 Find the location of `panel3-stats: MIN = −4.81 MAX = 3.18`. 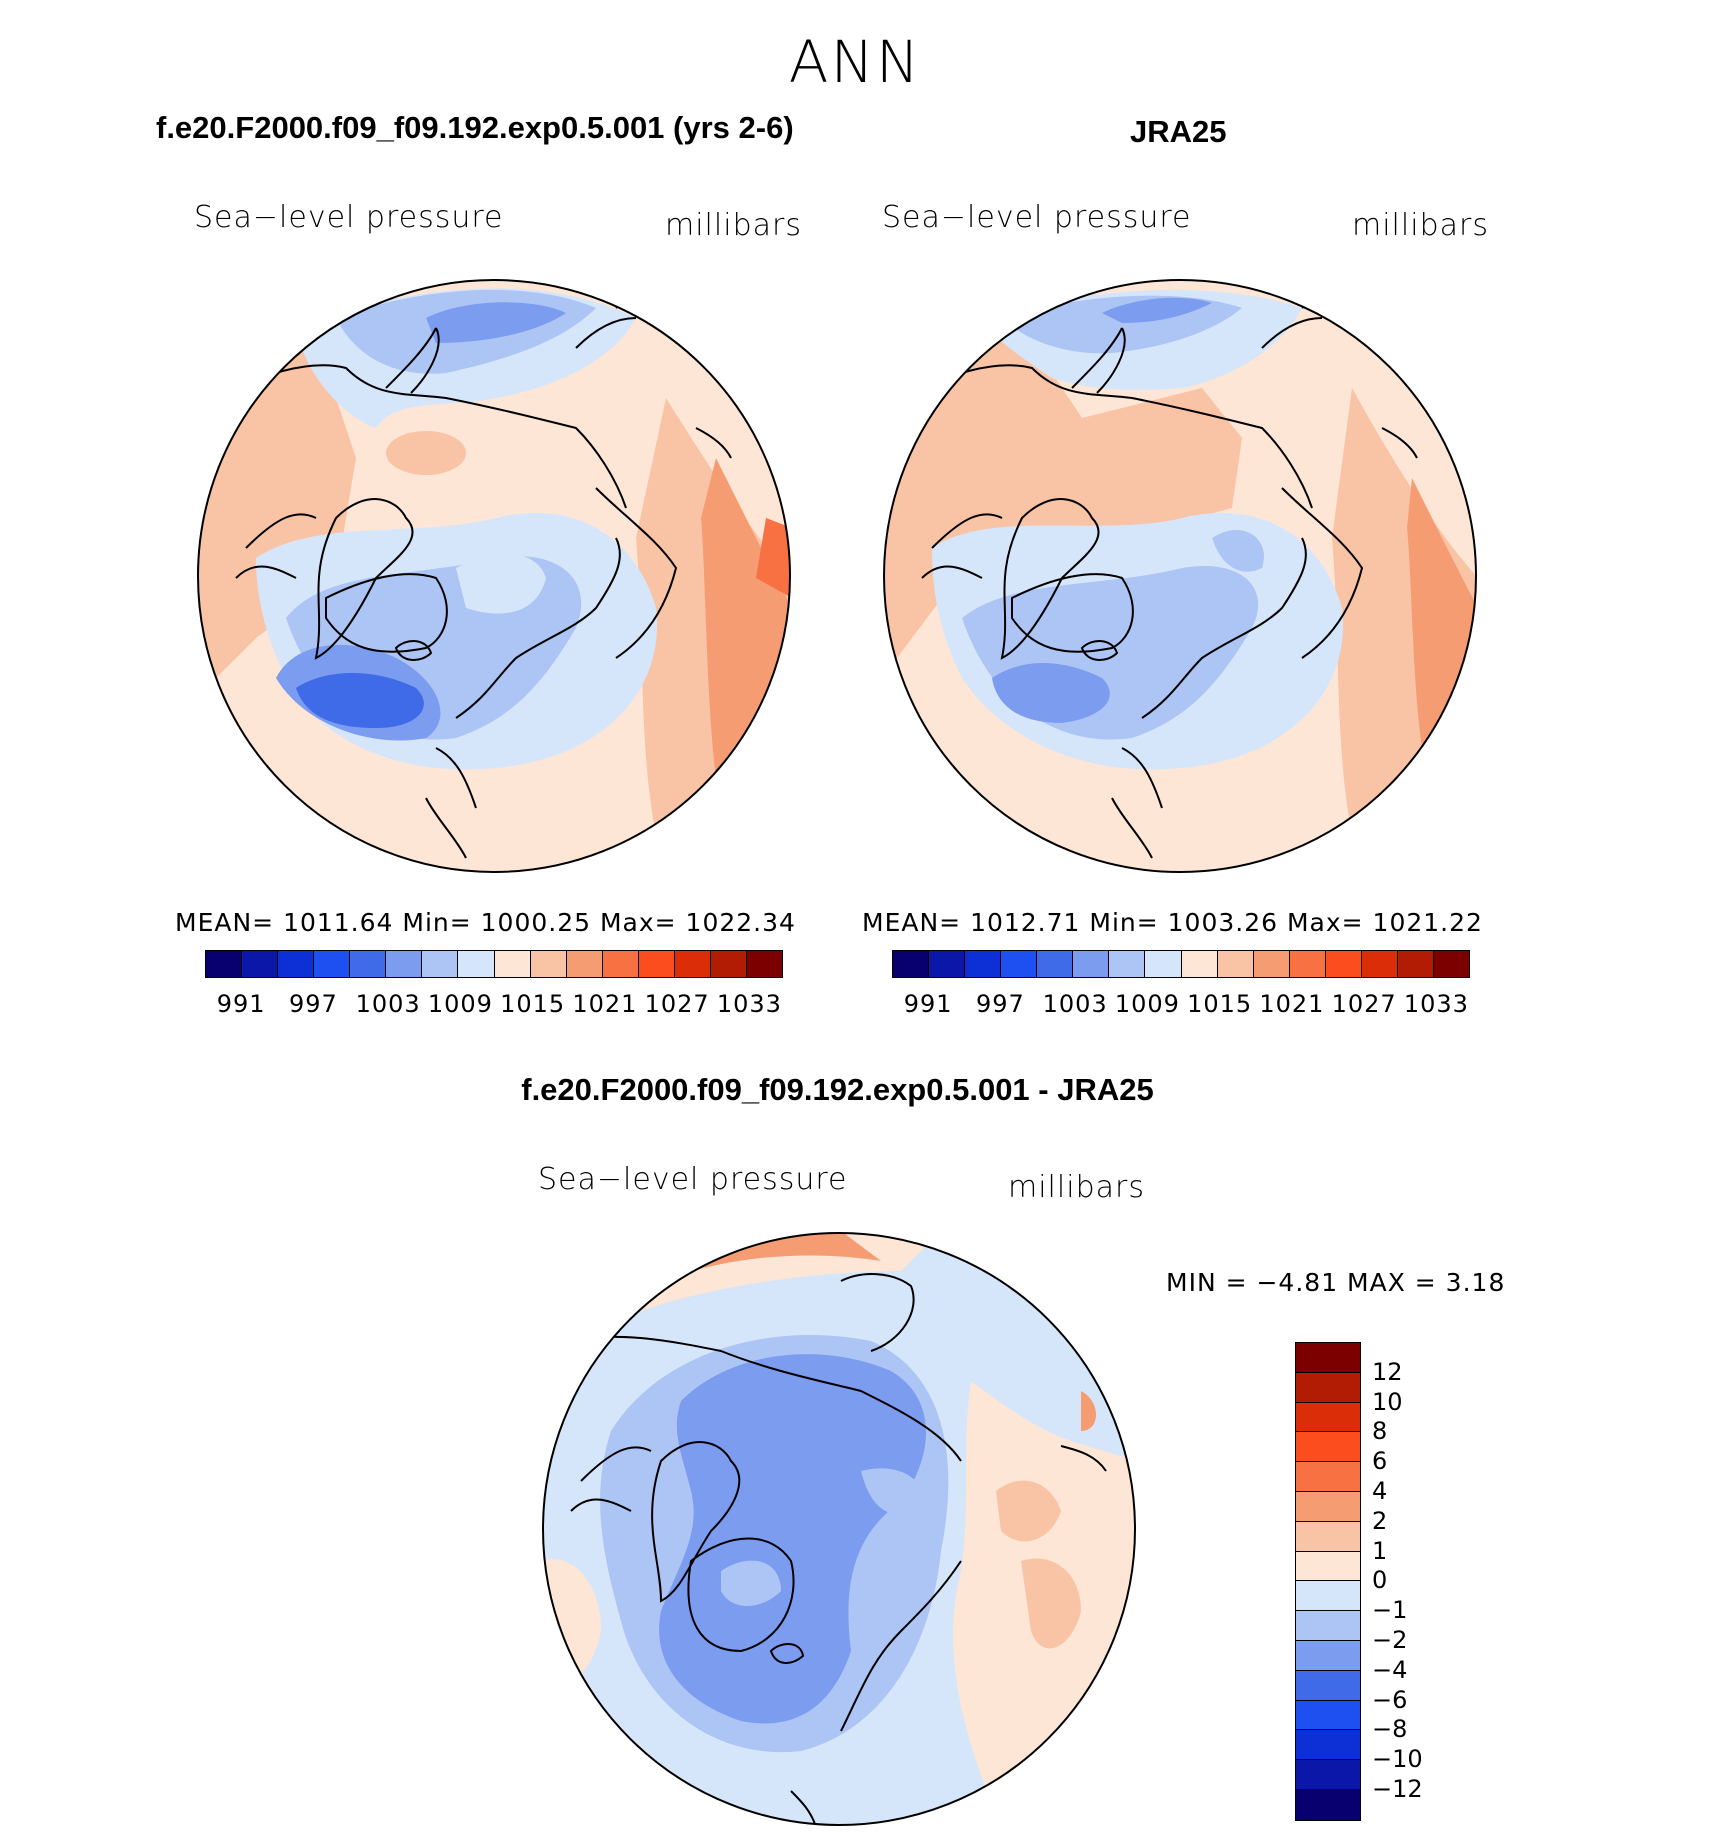

panel3-stats: MIN = −4.81 MAX = 3.18 is located at coordinates (1336, 1282).